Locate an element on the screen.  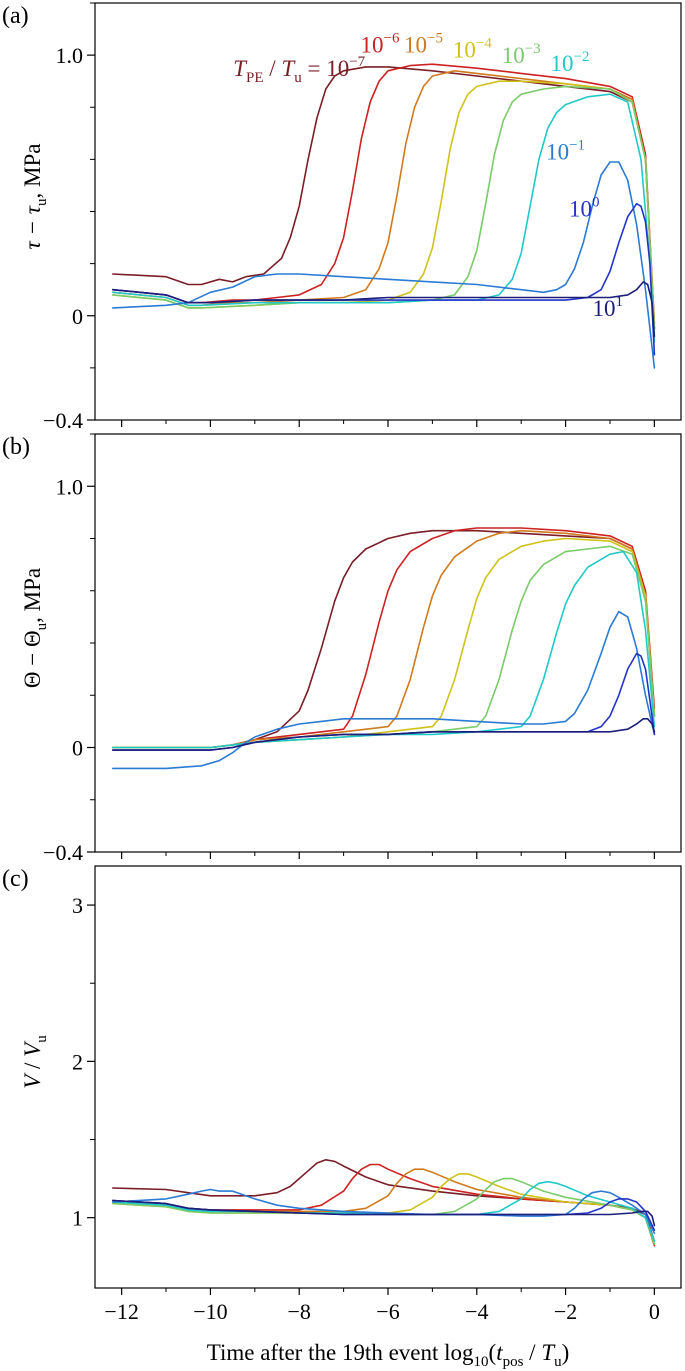
label-ratio-1e-4: 10−4 is located at coordinates (472, 49).